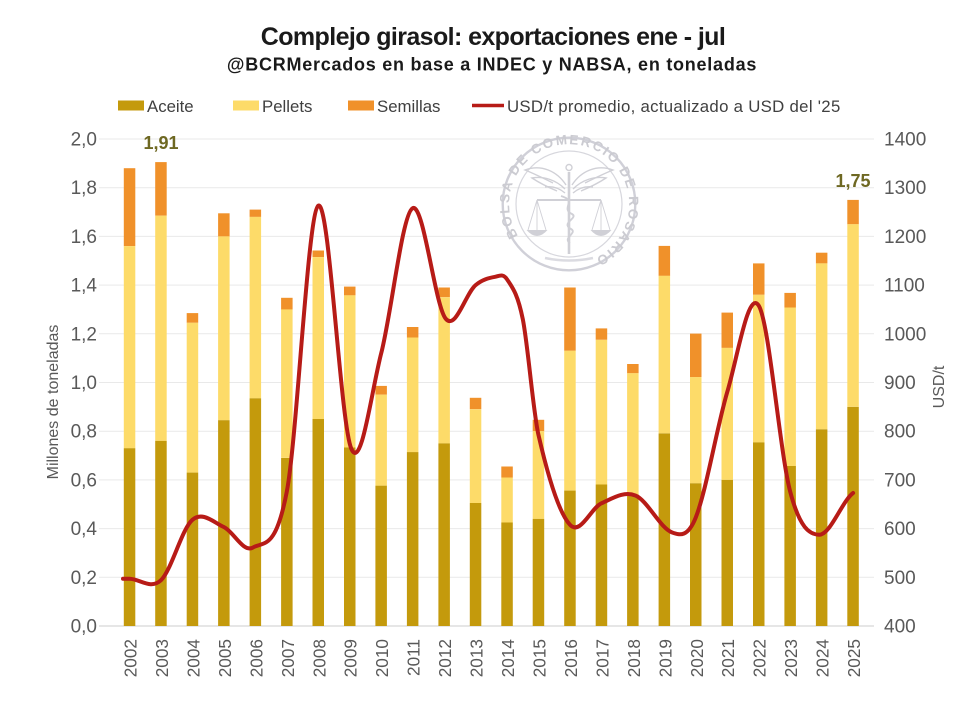 Image resolution: width=960 pixels, height=706 pixels. What do you see at coordinates (84, 480) in the screenshot?
I see `svg-text: 0,6` at bounding box center [84, 480].